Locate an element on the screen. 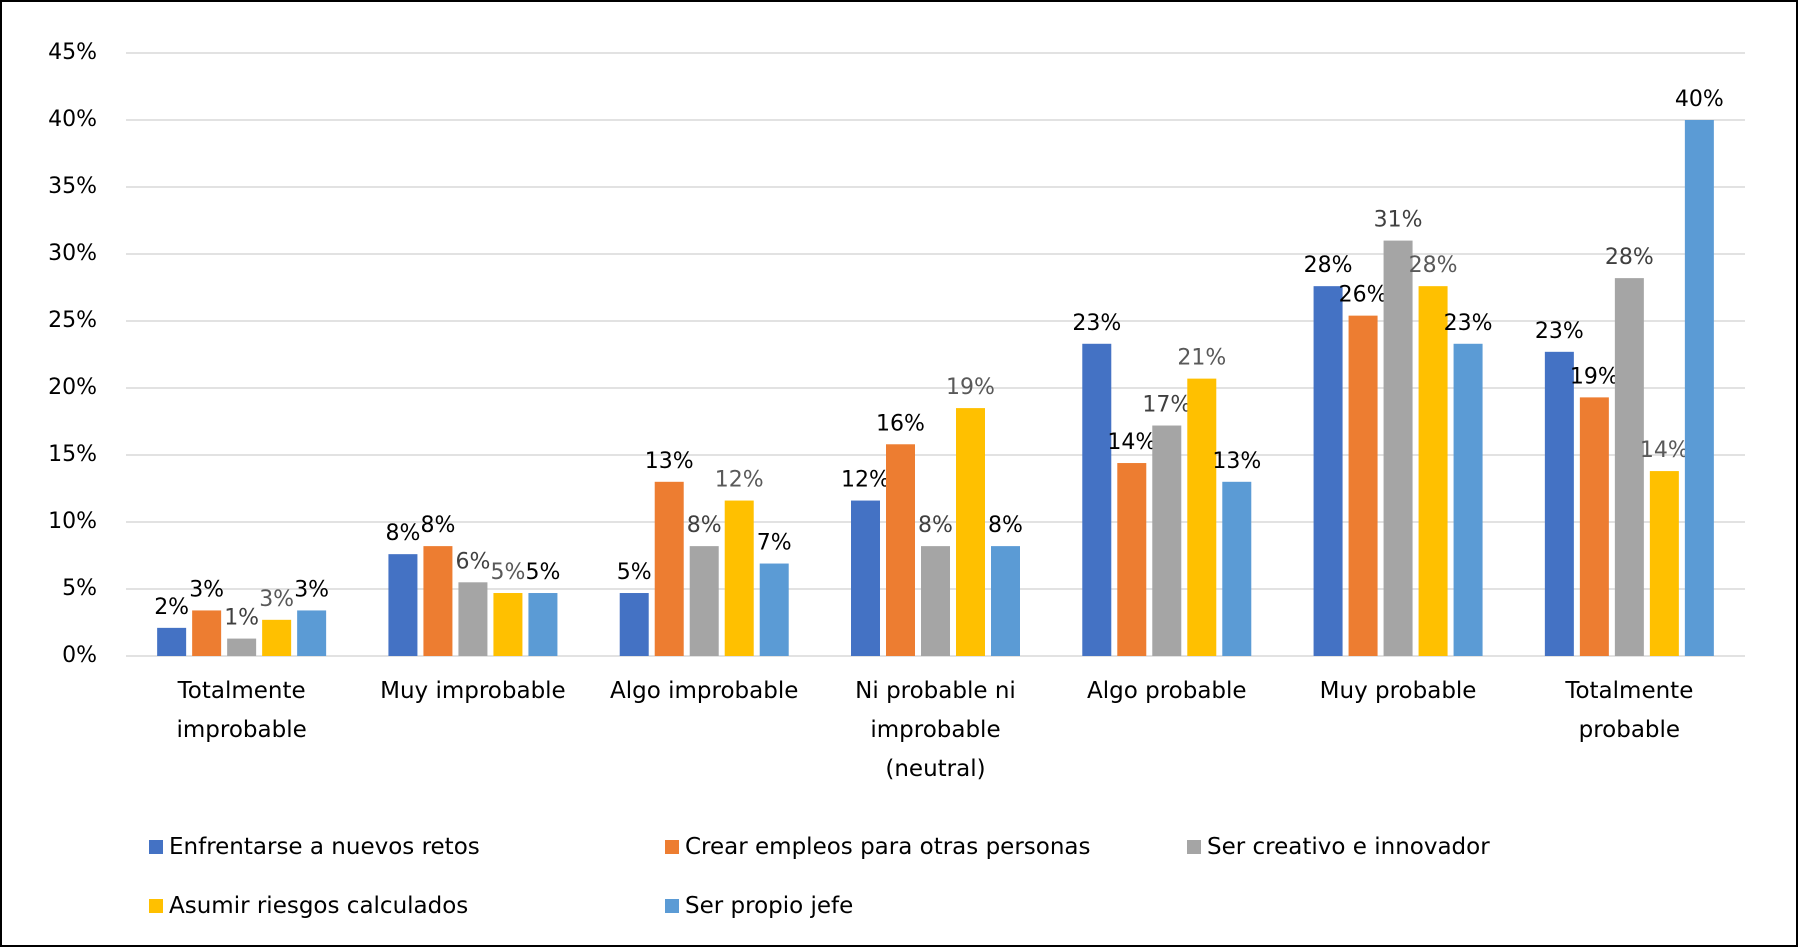 This screenshot has height=947, width=1798. y-tick-label: 20% is located at coordinates (72, 387).